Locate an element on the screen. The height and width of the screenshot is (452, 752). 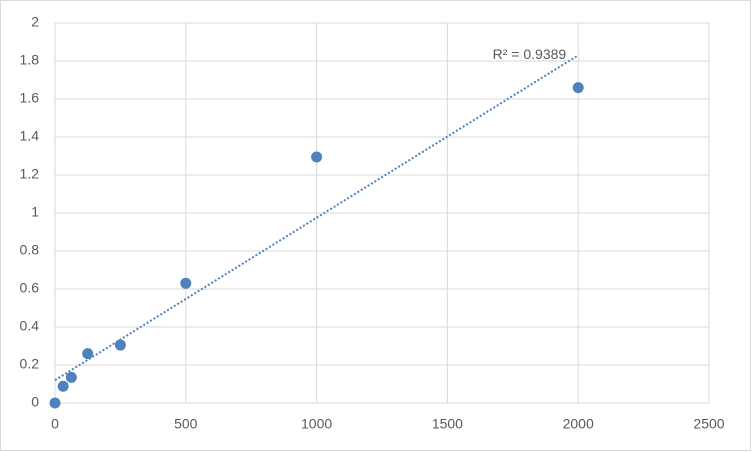
x-tick-label: 1500 is located at coordinates (447, 424).